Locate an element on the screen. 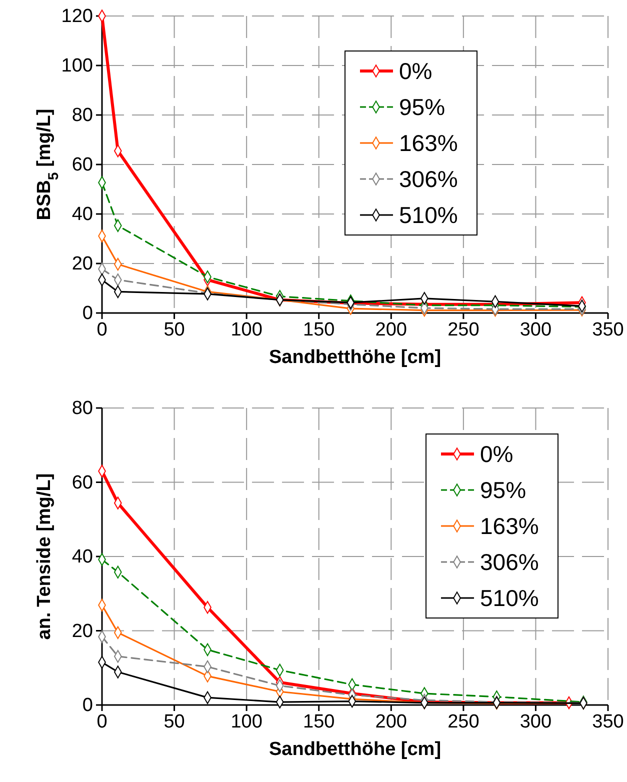  y-axis-title: an. Tenside [mg/L] is located at coordinates (44, 556).